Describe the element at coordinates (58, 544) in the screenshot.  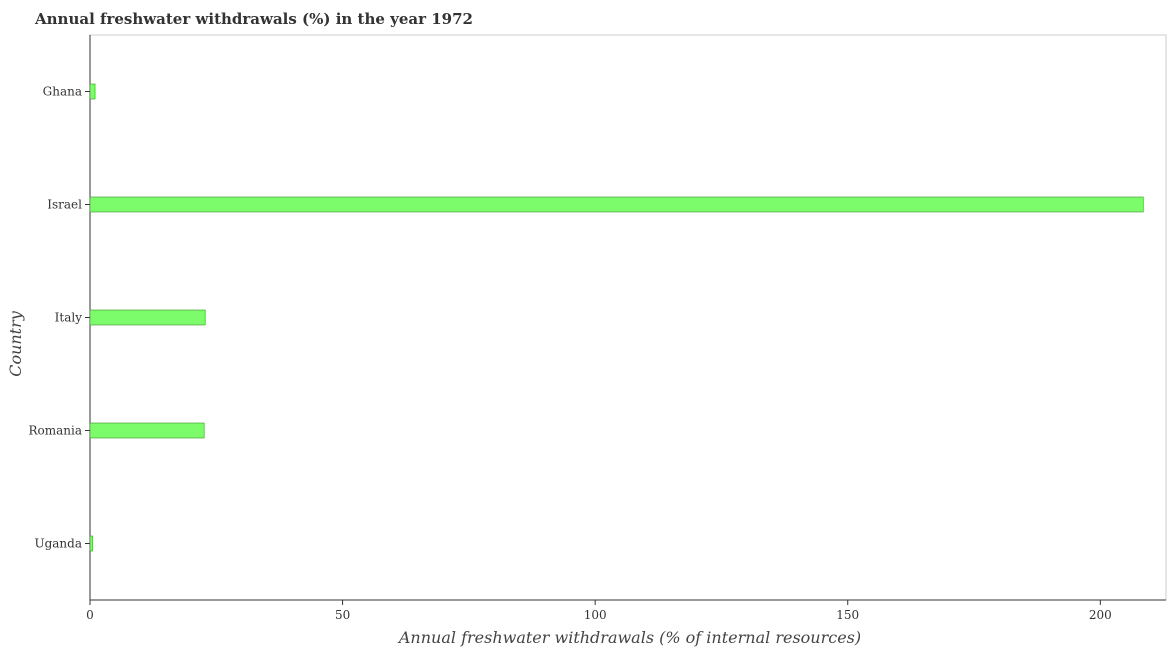
I see `y-tick-label: Uganda` at that location.